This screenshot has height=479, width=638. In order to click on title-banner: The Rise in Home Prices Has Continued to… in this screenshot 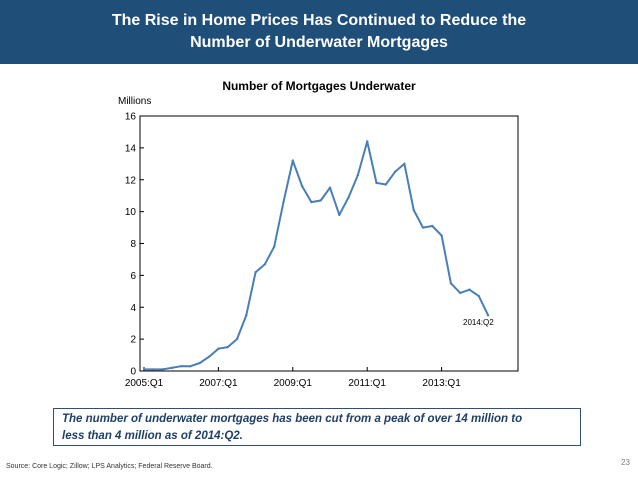, I will do `click(319, 32)`.